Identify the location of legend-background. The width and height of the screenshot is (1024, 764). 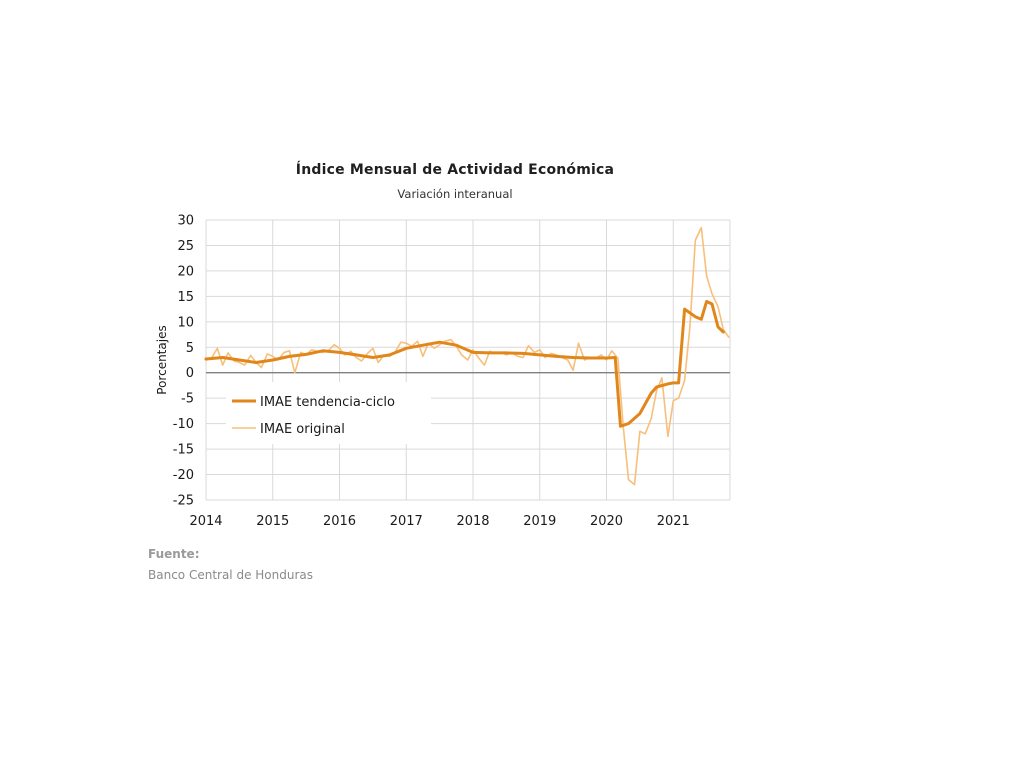
(328, 413).